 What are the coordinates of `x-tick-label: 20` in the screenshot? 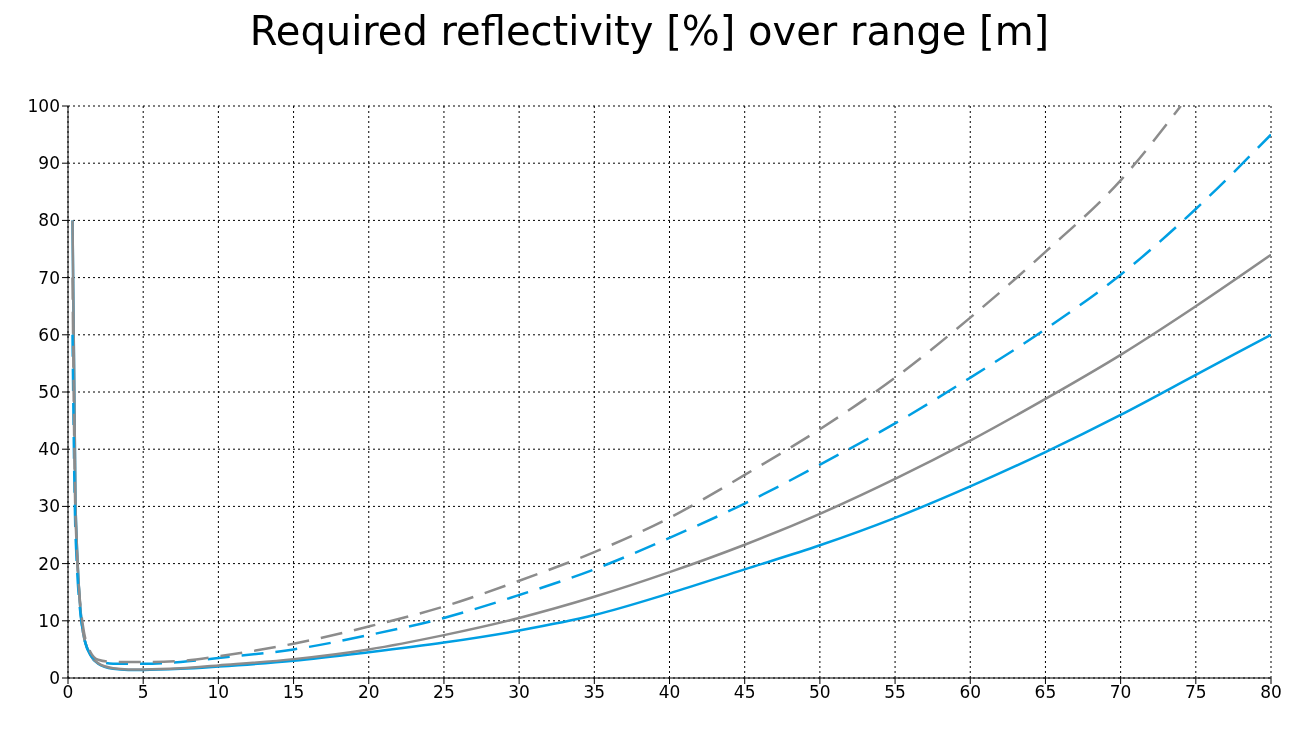 It's located at (368, 692).